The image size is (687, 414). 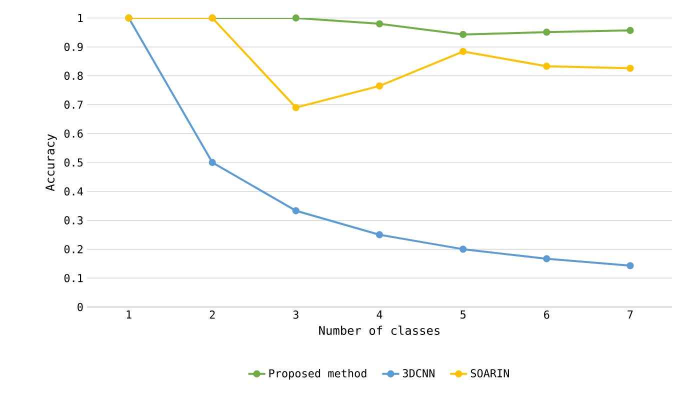 What do you see at coordinates (317, 374) in the screenshot?
I see `legend-label: Proposed method` at bounding box center [317, 374].